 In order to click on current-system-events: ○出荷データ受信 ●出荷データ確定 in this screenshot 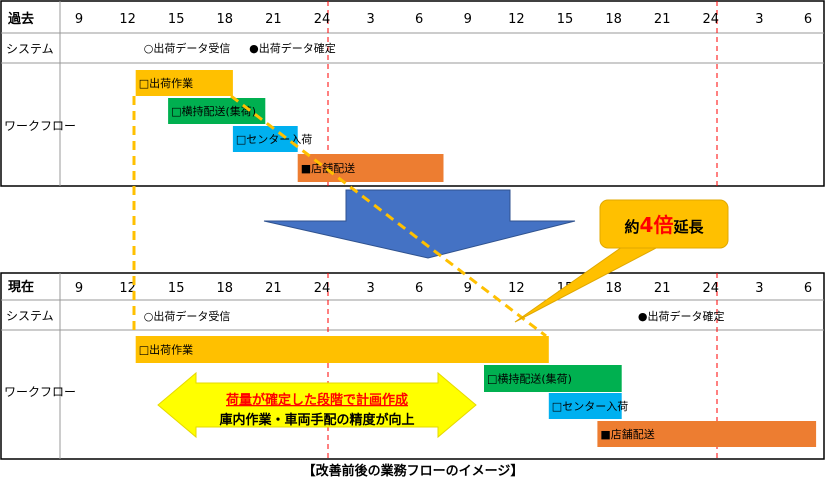, I will do `click(434, 316)`.